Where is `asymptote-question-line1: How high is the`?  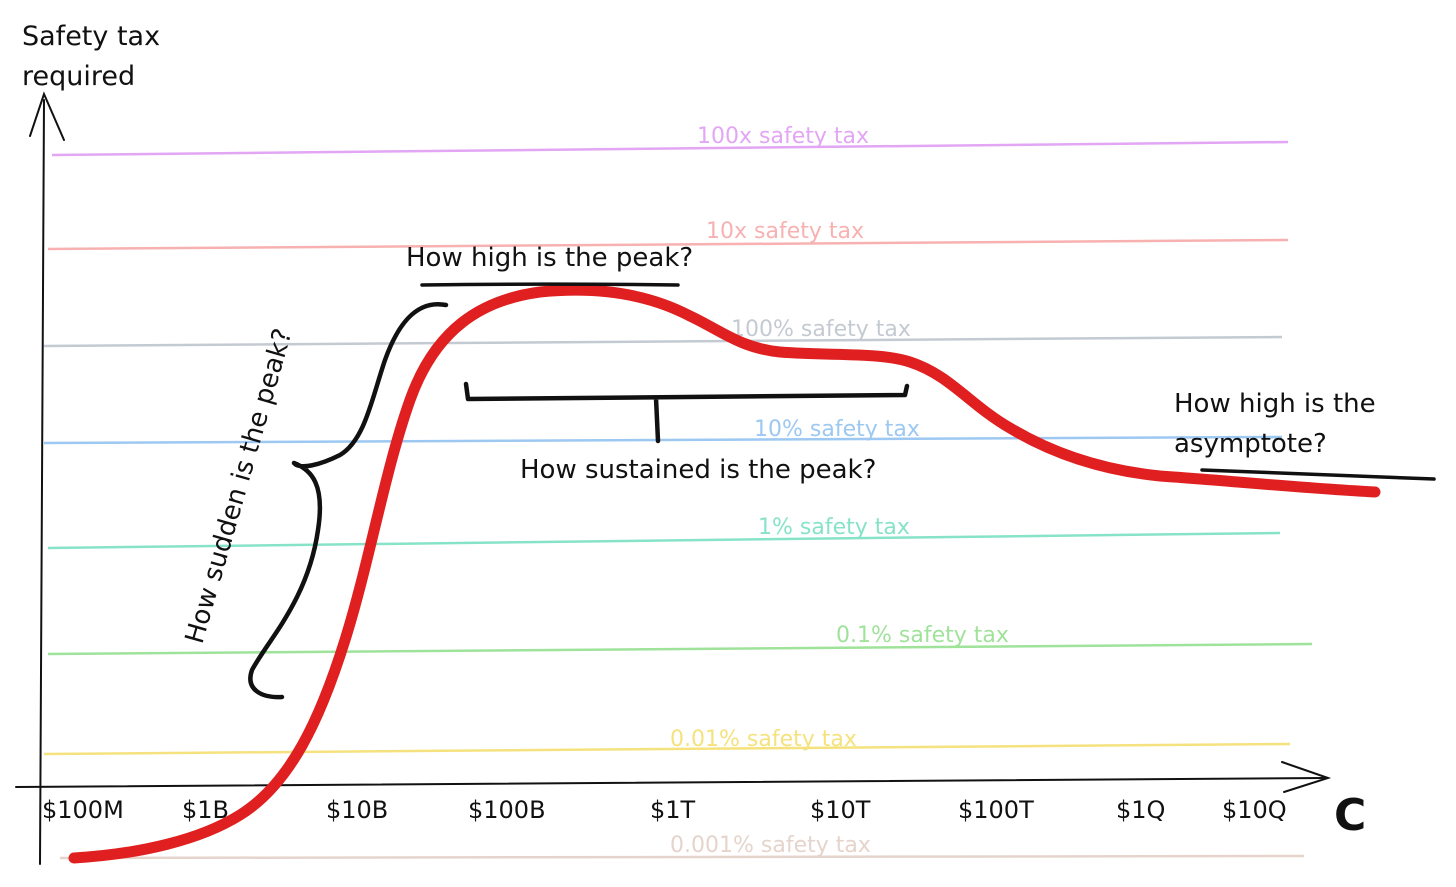 asymptote-question-line1: How high is the is located at coordinates (1275, 404).